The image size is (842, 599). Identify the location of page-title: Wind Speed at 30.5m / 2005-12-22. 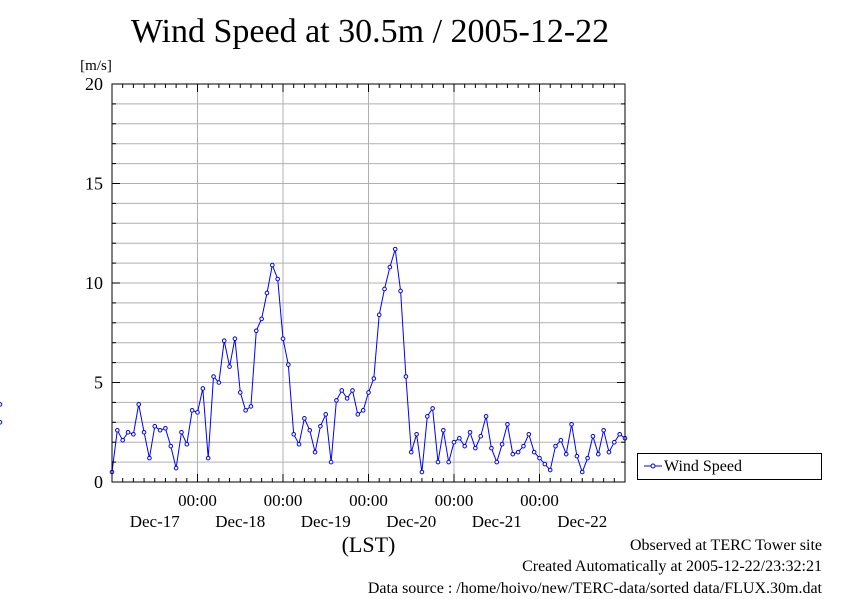
(370, 31).